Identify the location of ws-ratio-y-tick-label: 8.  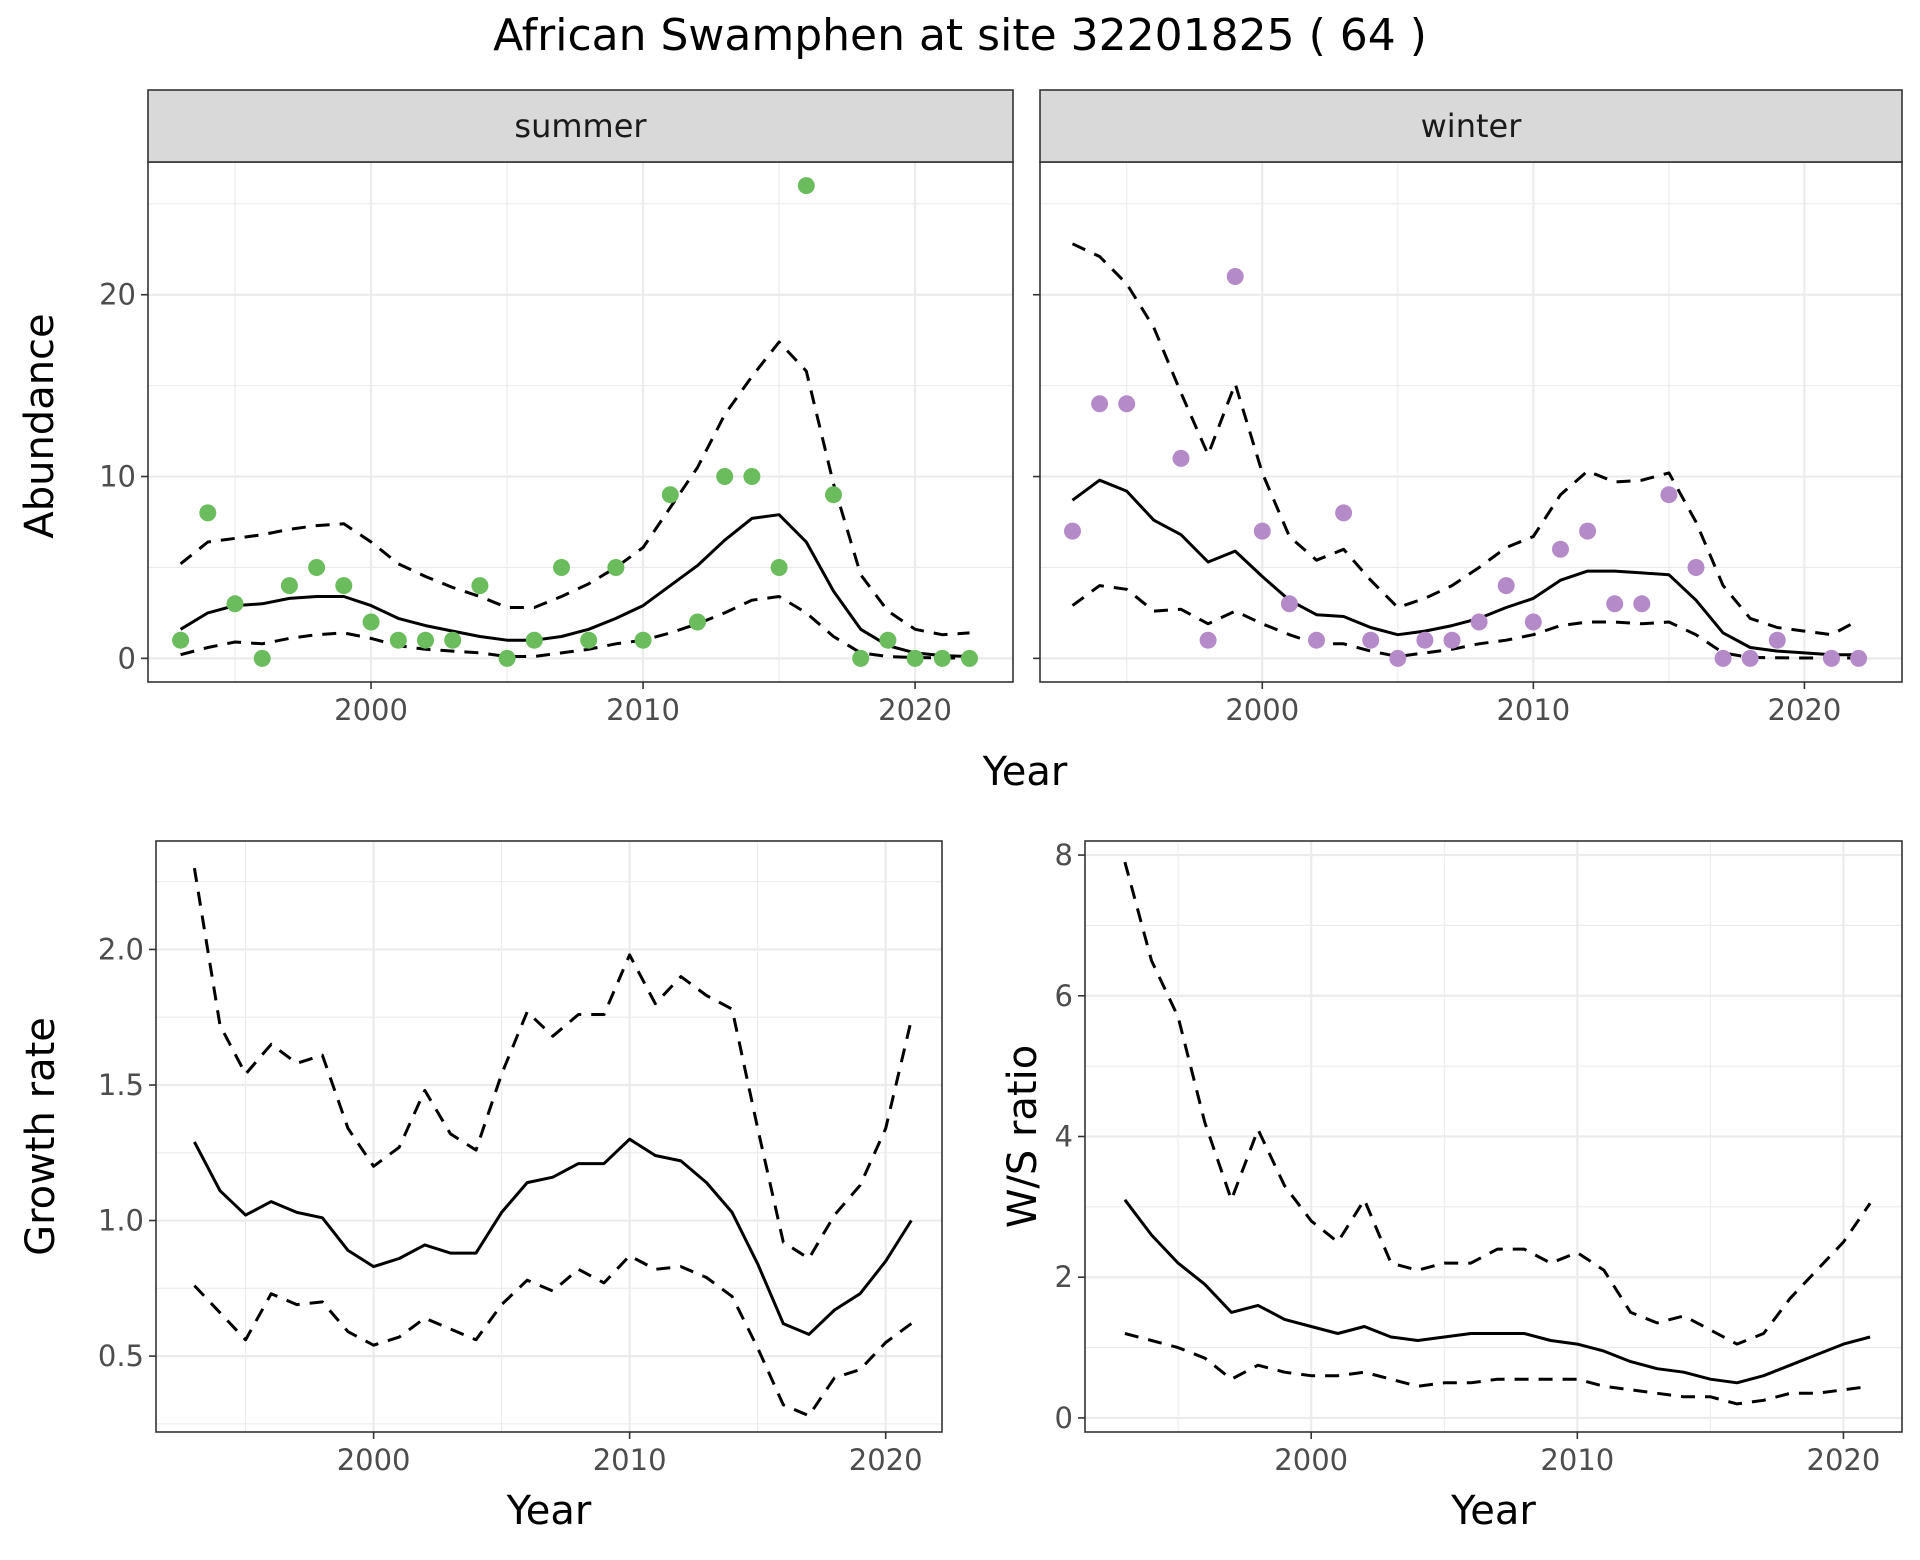
(1064, 855).